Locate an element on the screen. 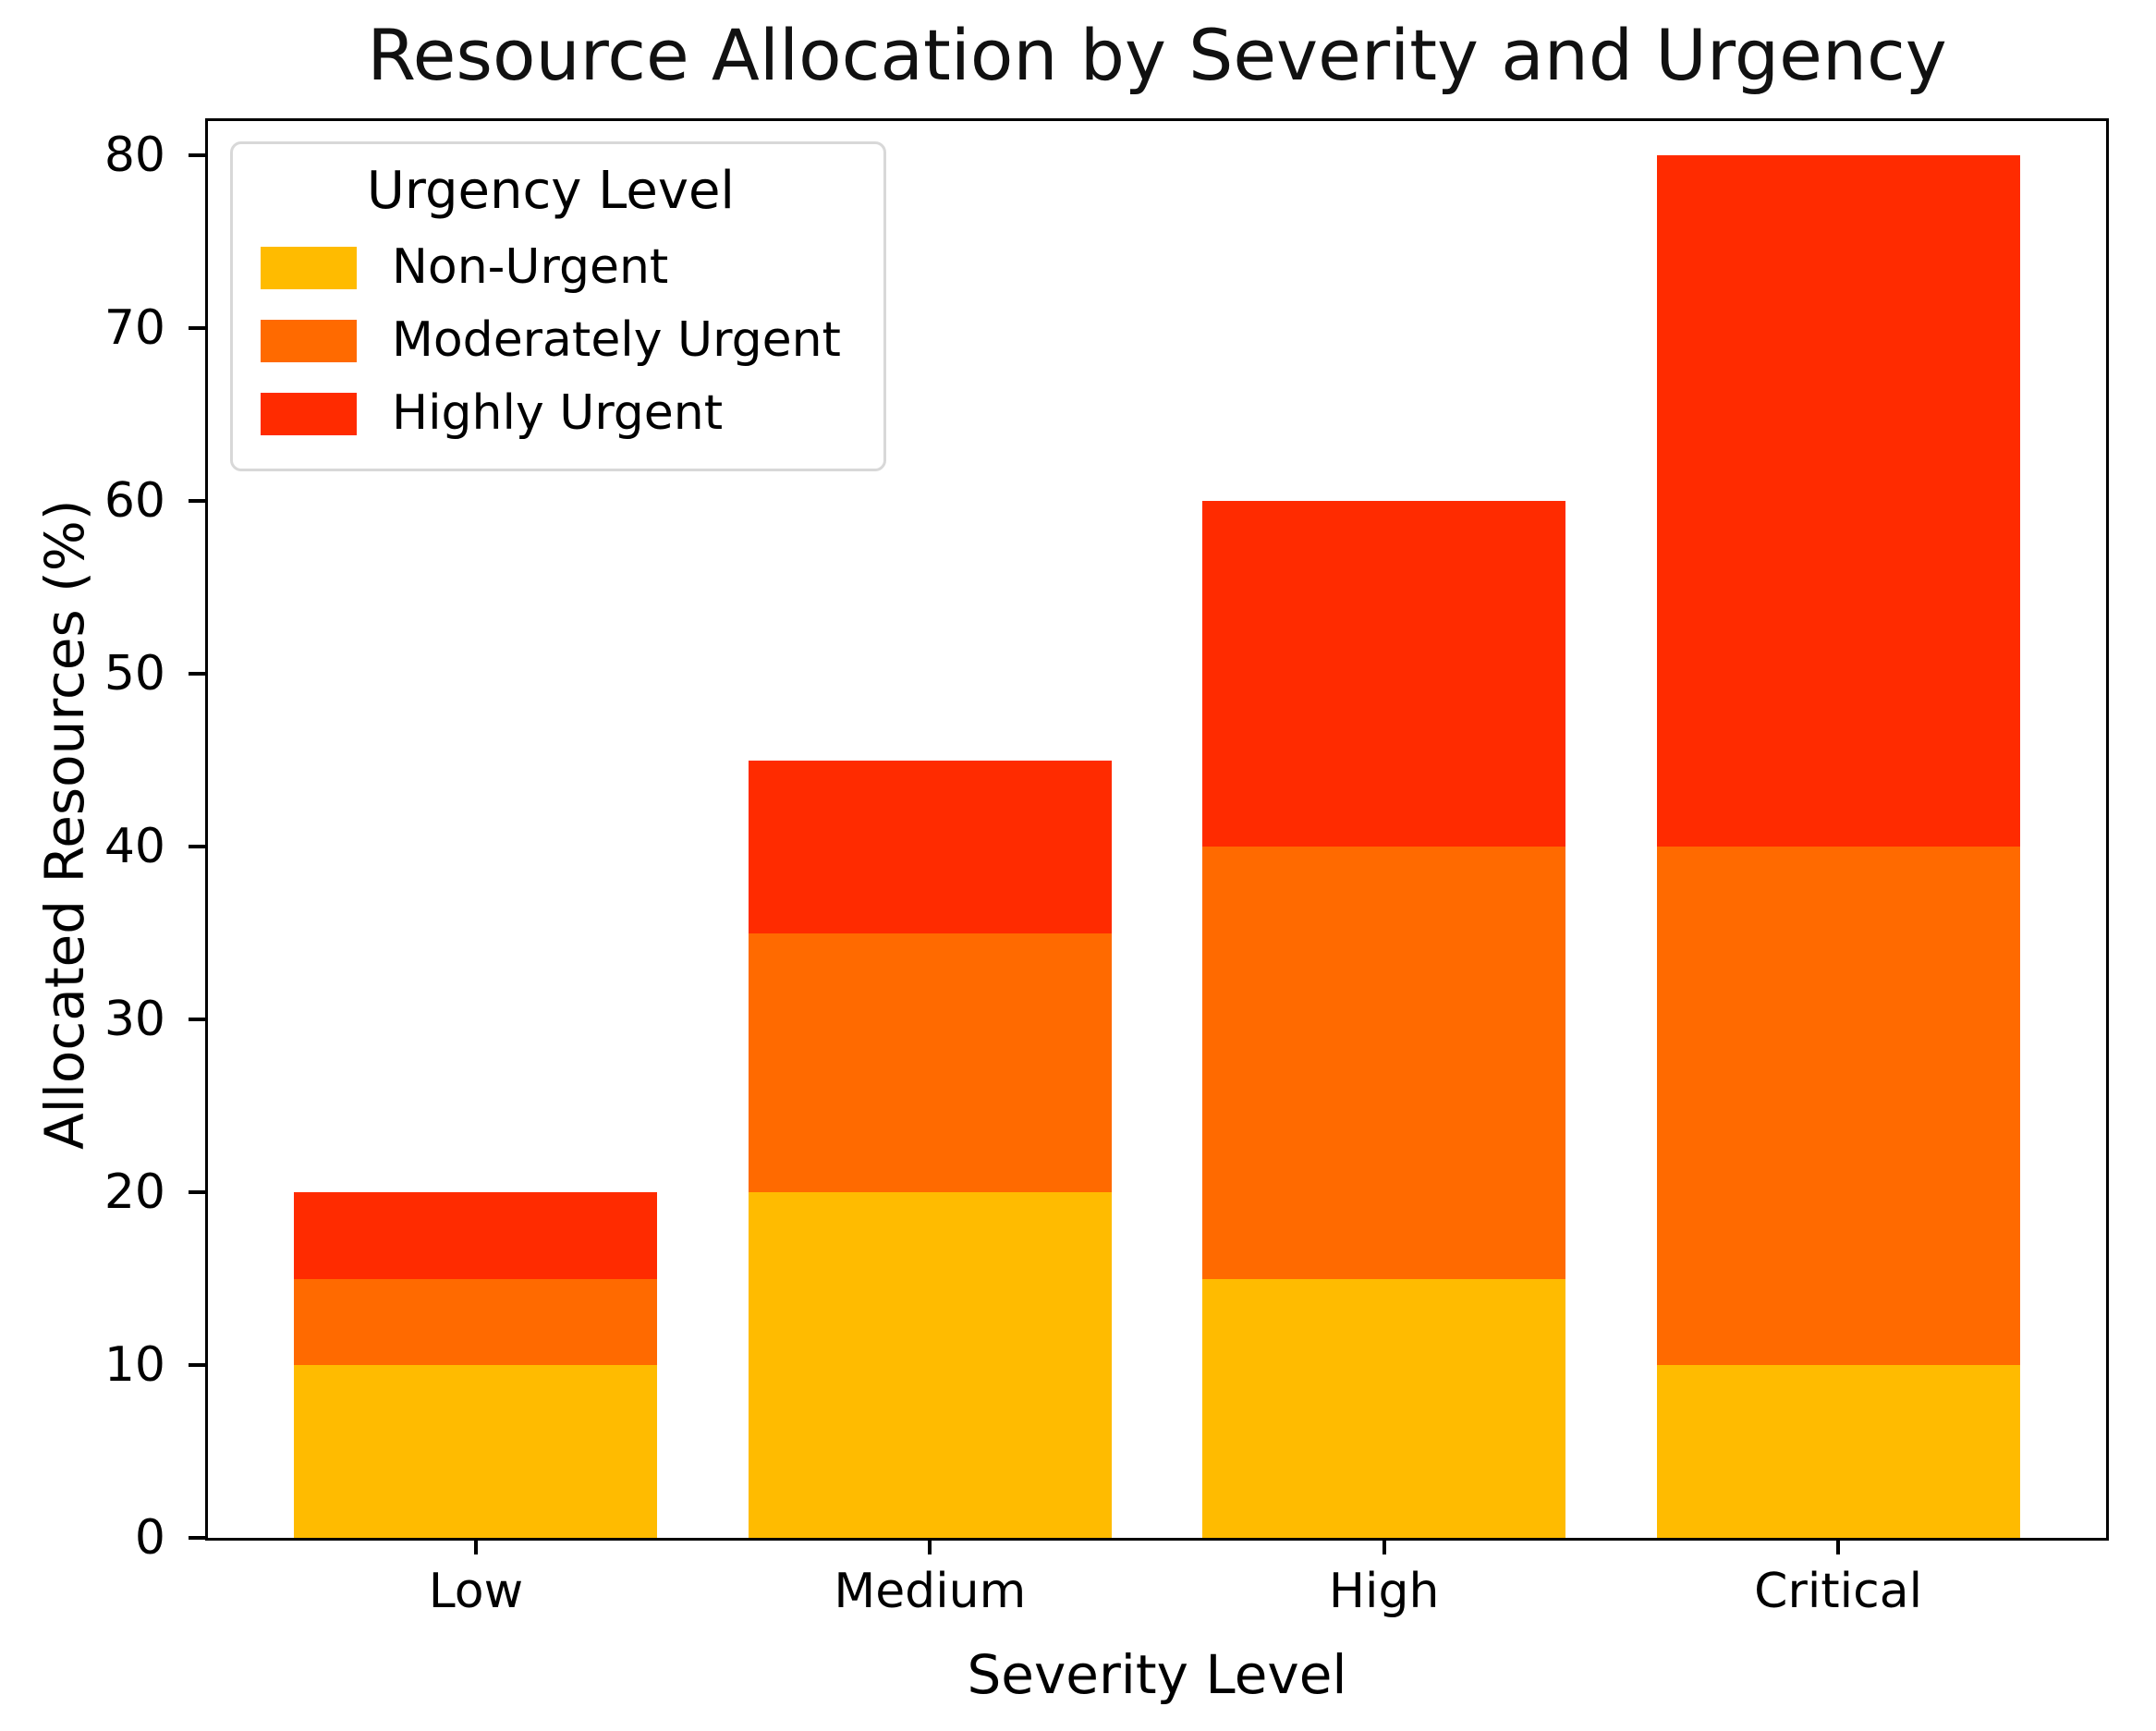 The image size is (2156, 1731). bar-segment-critical-non-urgent is located at coordinates (1838, 1451).